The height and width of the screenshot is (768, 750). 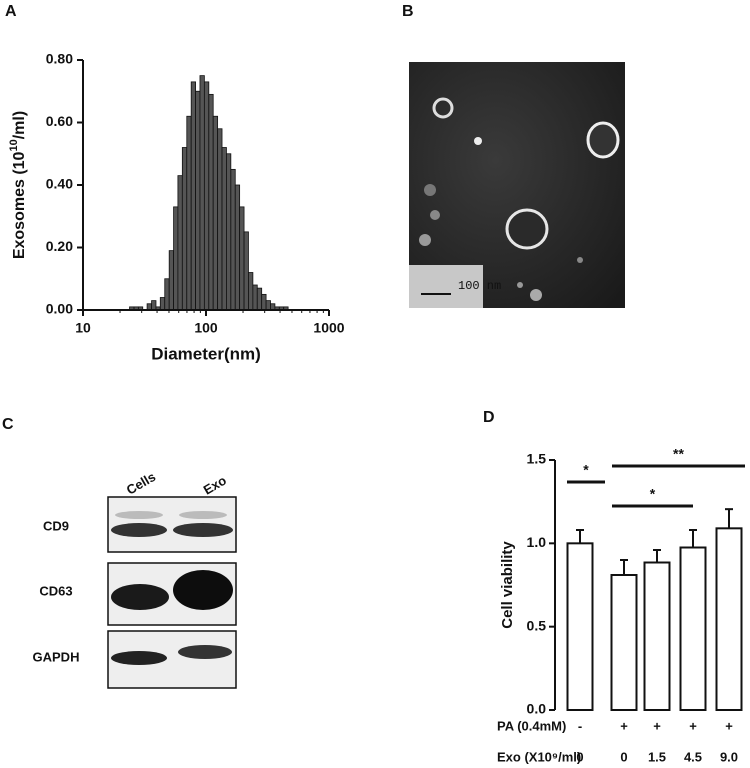 I want to click on y-tick-label: 1.5, so click(x=537, y=459).